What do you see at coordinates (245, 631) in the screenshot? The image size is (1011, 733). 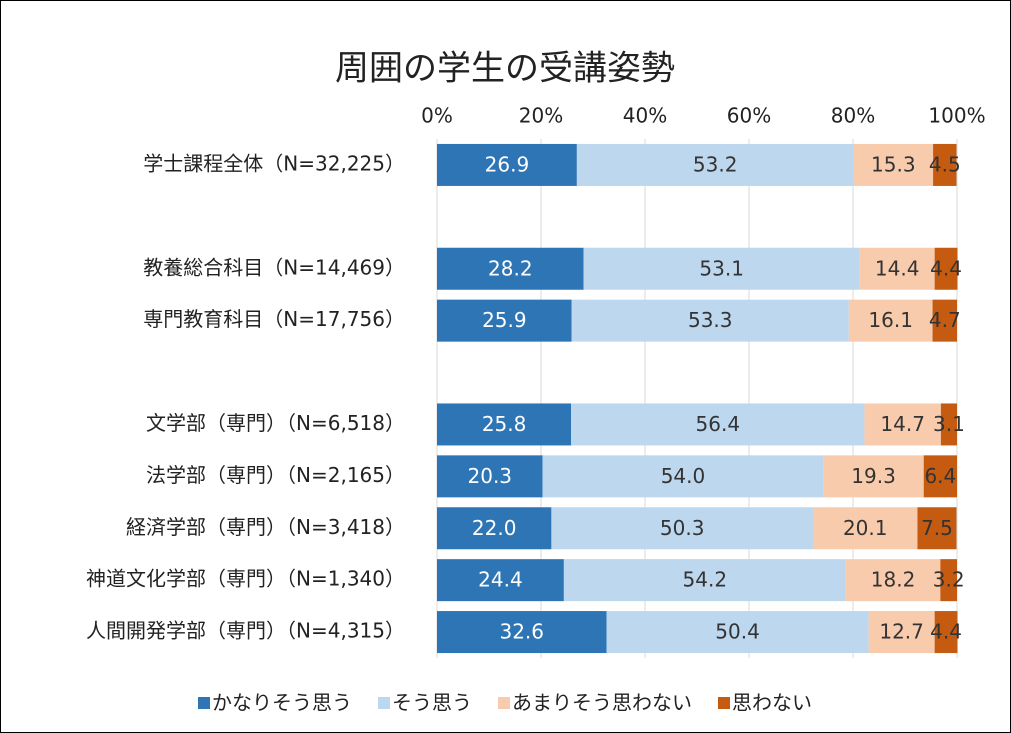 I see `y-tick-label: 人間開発学部（専門）（N=4,315）` at bounding box center [245, 631].